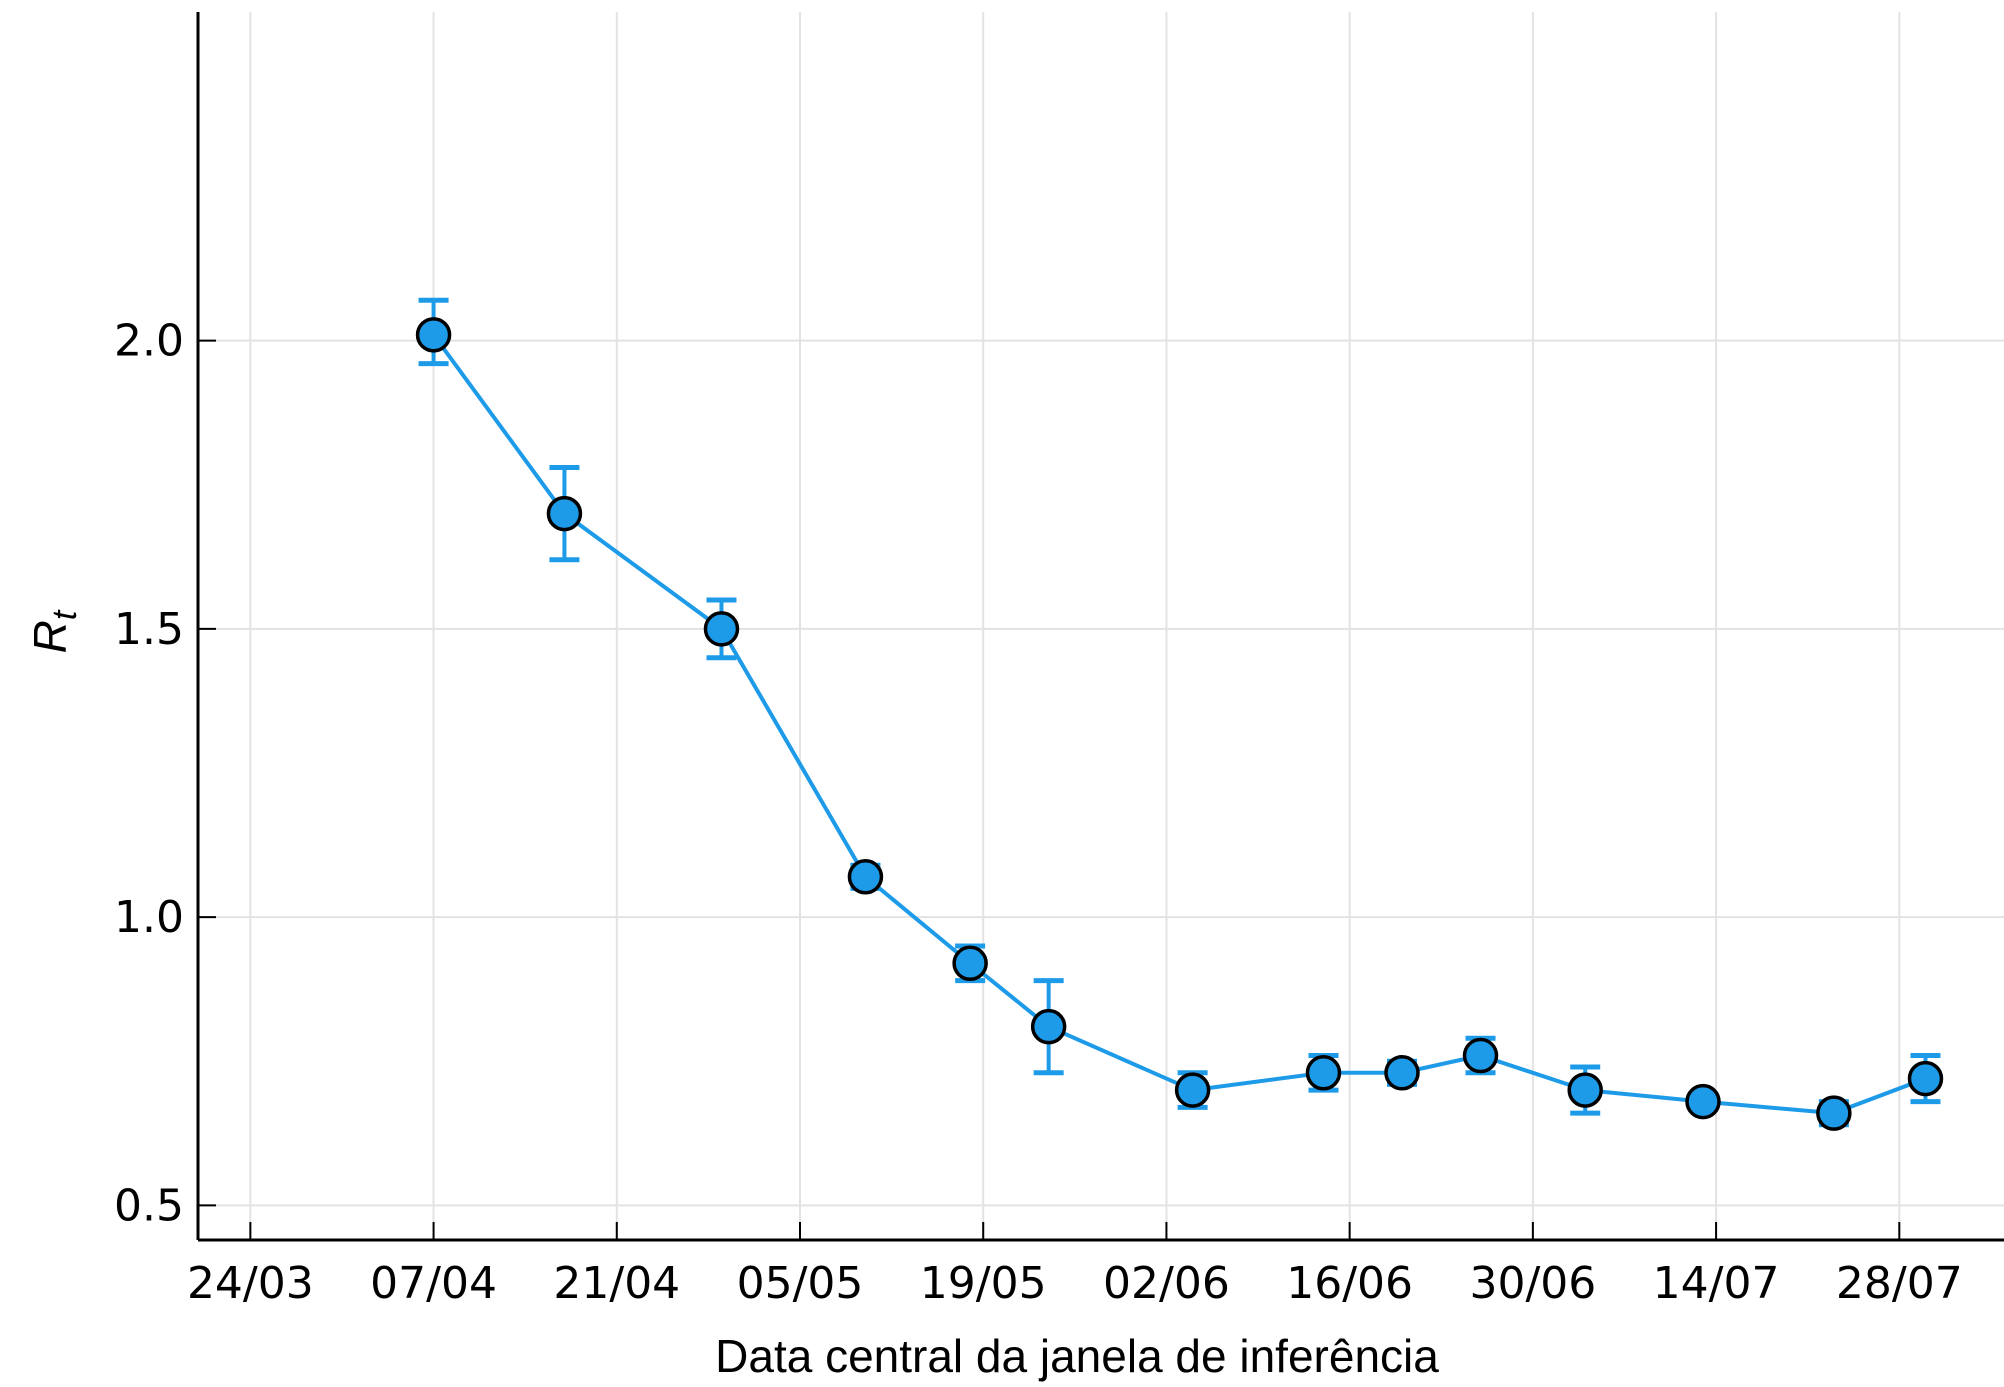 This screenshot has height=1387, width=2004. Describe the element at coordinates (616, 1283) in the screenshot. I see `x-tick-label: 21/04` at that location.